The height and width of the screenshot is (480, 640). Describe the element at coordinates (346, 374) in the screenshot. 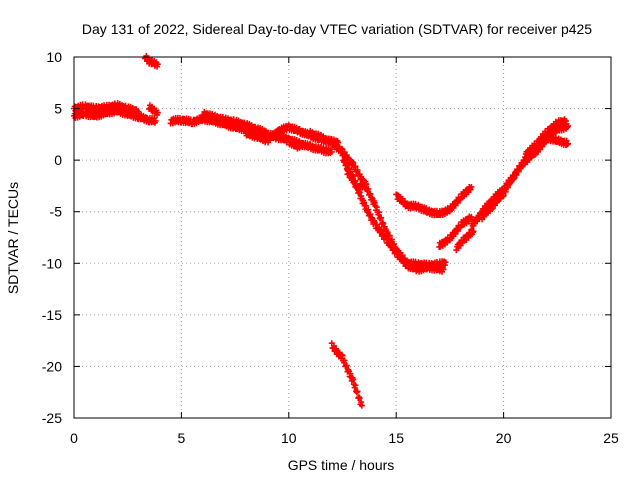

I see `series-track-l` at that location.